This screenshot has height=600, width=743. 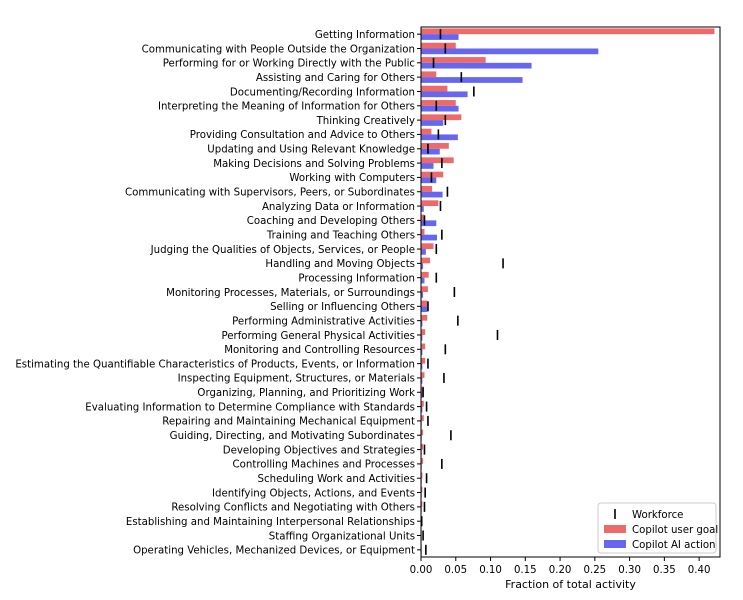 What do you see at coordinates (319, 450) in the screenshot?
I see `y-tick-label: Developing Objectives and Strategies` at bounding box center [319, 450].